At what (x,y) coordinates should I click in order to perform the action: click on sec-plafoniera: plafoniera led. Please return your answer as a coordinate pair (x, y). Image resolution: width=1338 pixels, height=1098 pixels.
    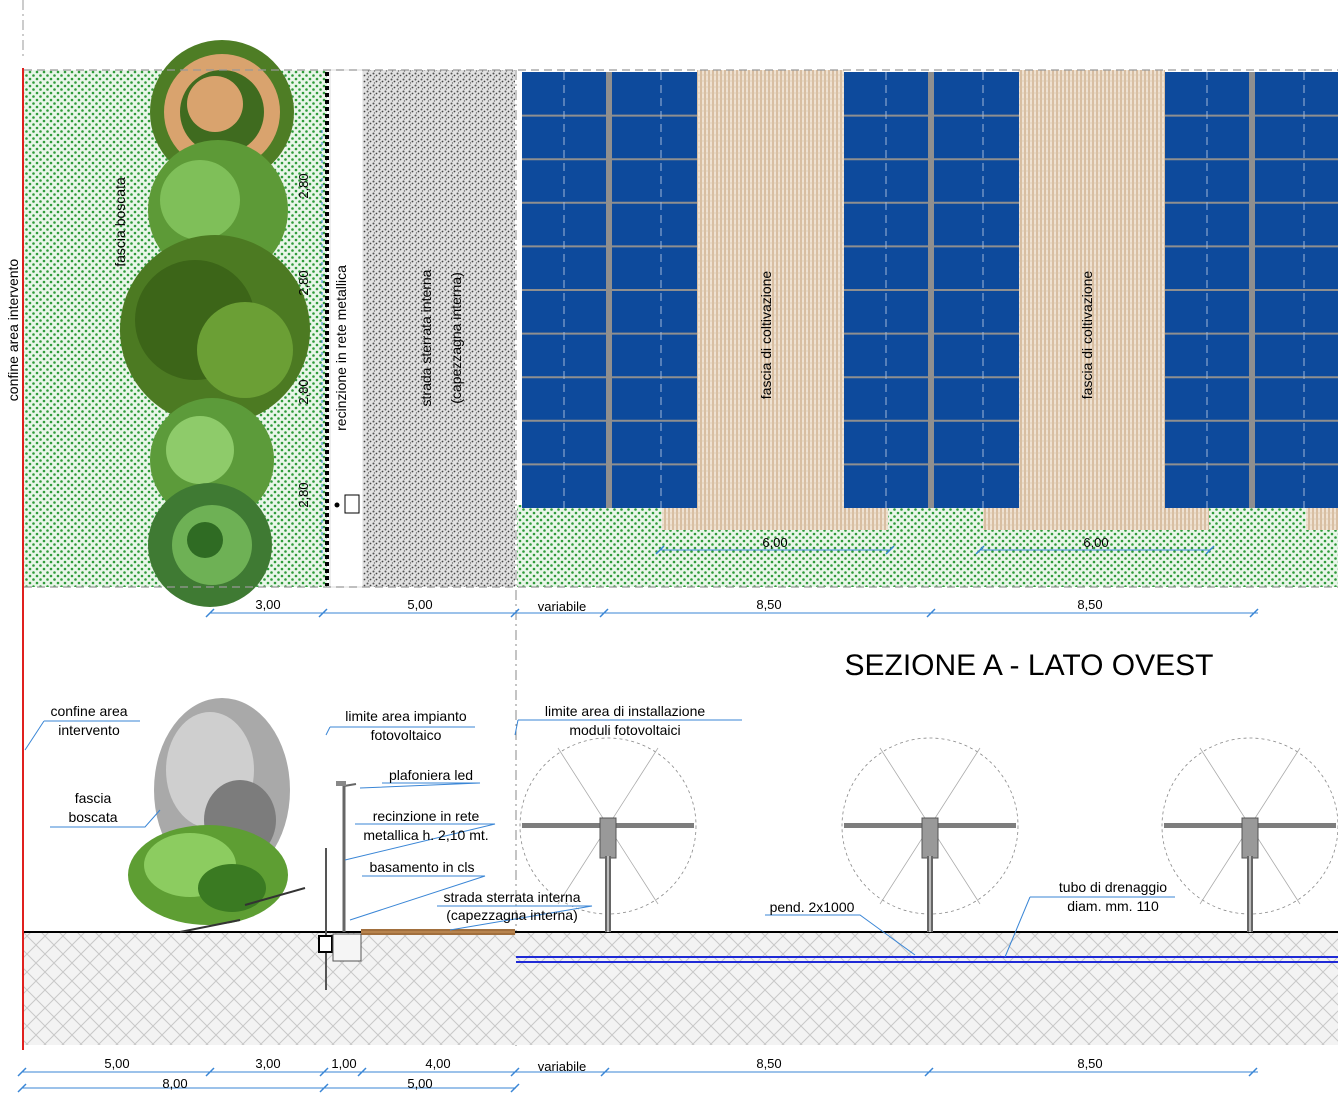
    Looking at the image, I should click on (431, 775).